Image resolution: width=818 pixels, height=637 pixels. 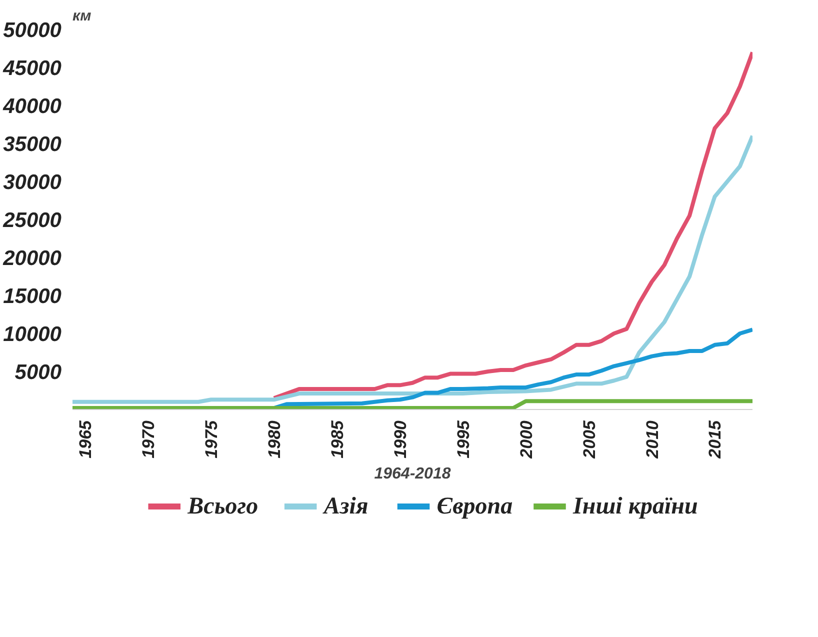 What do you see at coordinates (32, 334) in the screenshot?
I see `y-tick-label: 10000` at bounding box center [32, 334].